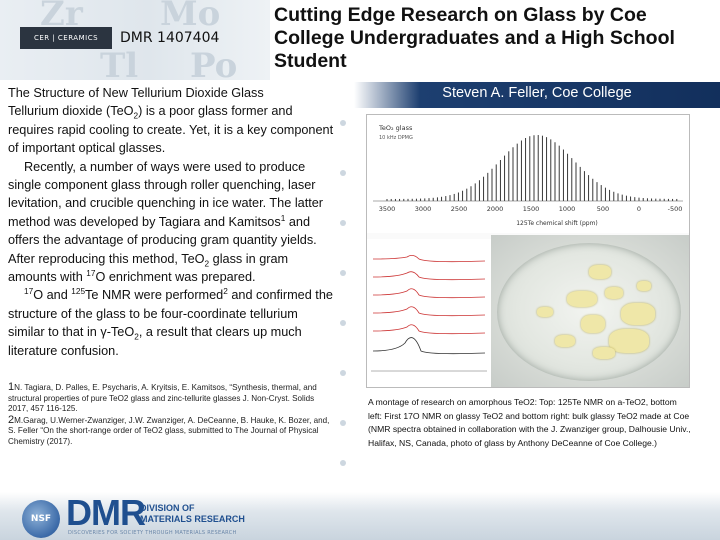 This screenshot has width=720, height=540. I want to click on footer-band, so click(360, 516).